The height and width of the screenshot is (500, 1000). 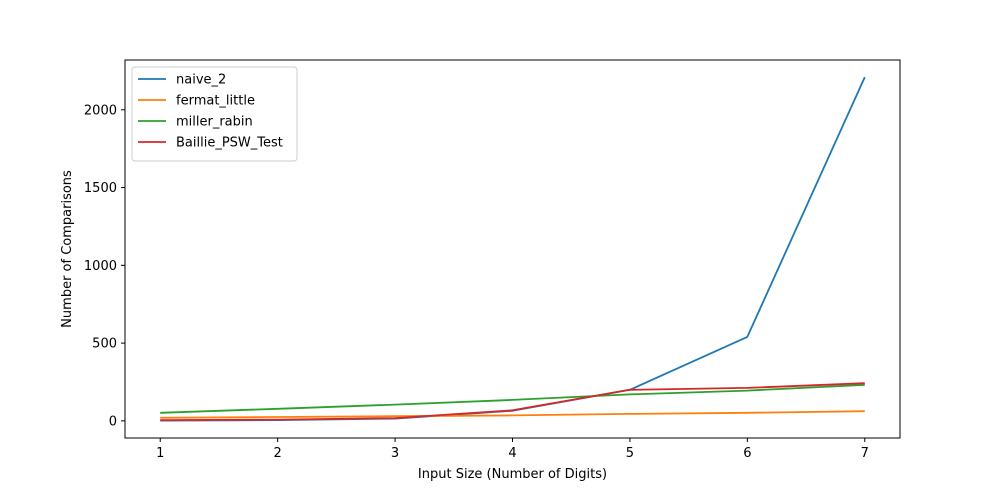 I want to click on series-line-miller_rabin, so click(x=512, y=398).